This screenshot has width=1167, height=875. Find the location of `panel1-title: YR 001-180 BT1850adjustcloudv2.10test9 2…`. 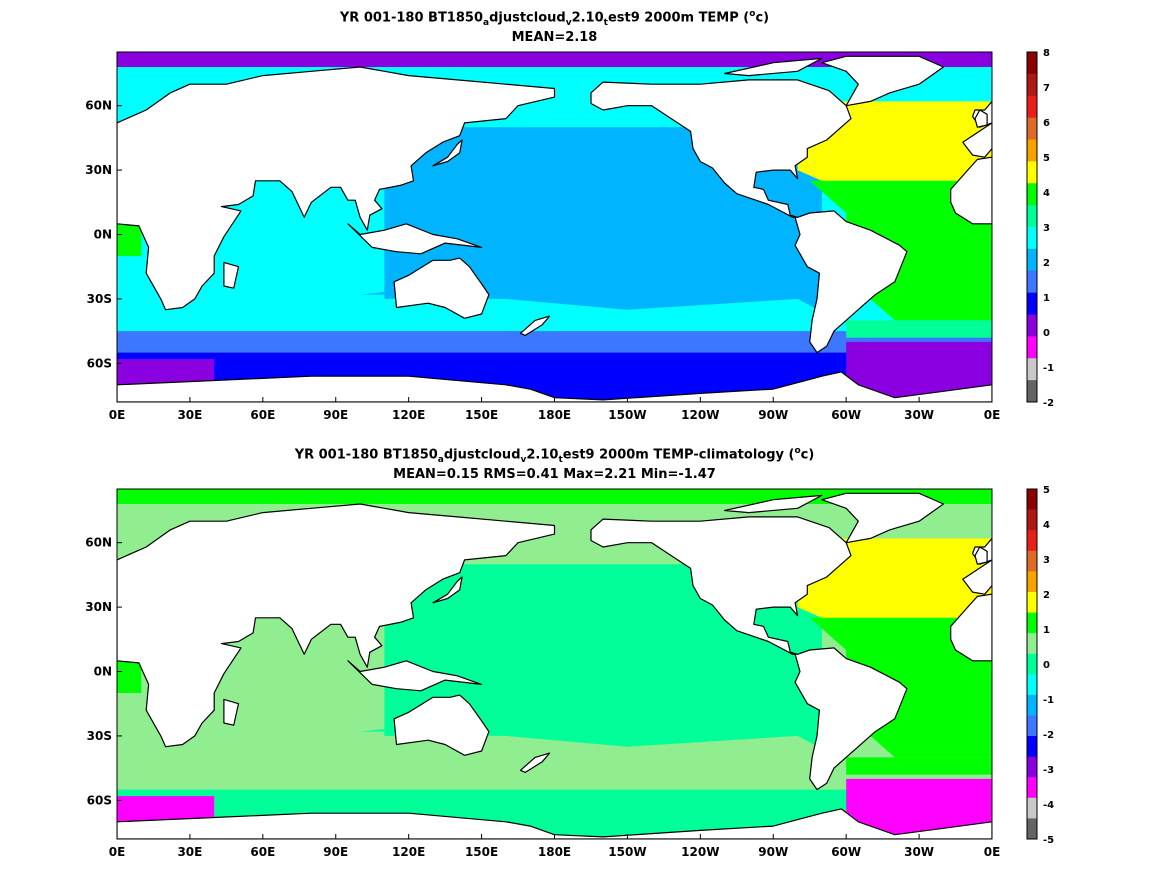

panel1-title: YR 001-180 BT1850adjustcloudv2.10test9 2… is located at coordinates (554, 18).